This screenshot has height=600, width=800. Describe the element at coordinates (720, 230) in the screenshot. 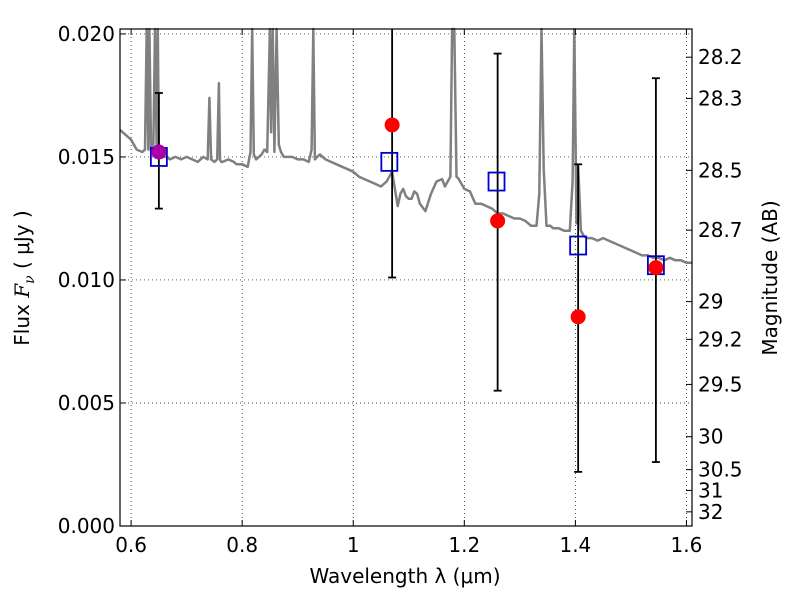

I see `mag-tick-label: 28.7` at that location.